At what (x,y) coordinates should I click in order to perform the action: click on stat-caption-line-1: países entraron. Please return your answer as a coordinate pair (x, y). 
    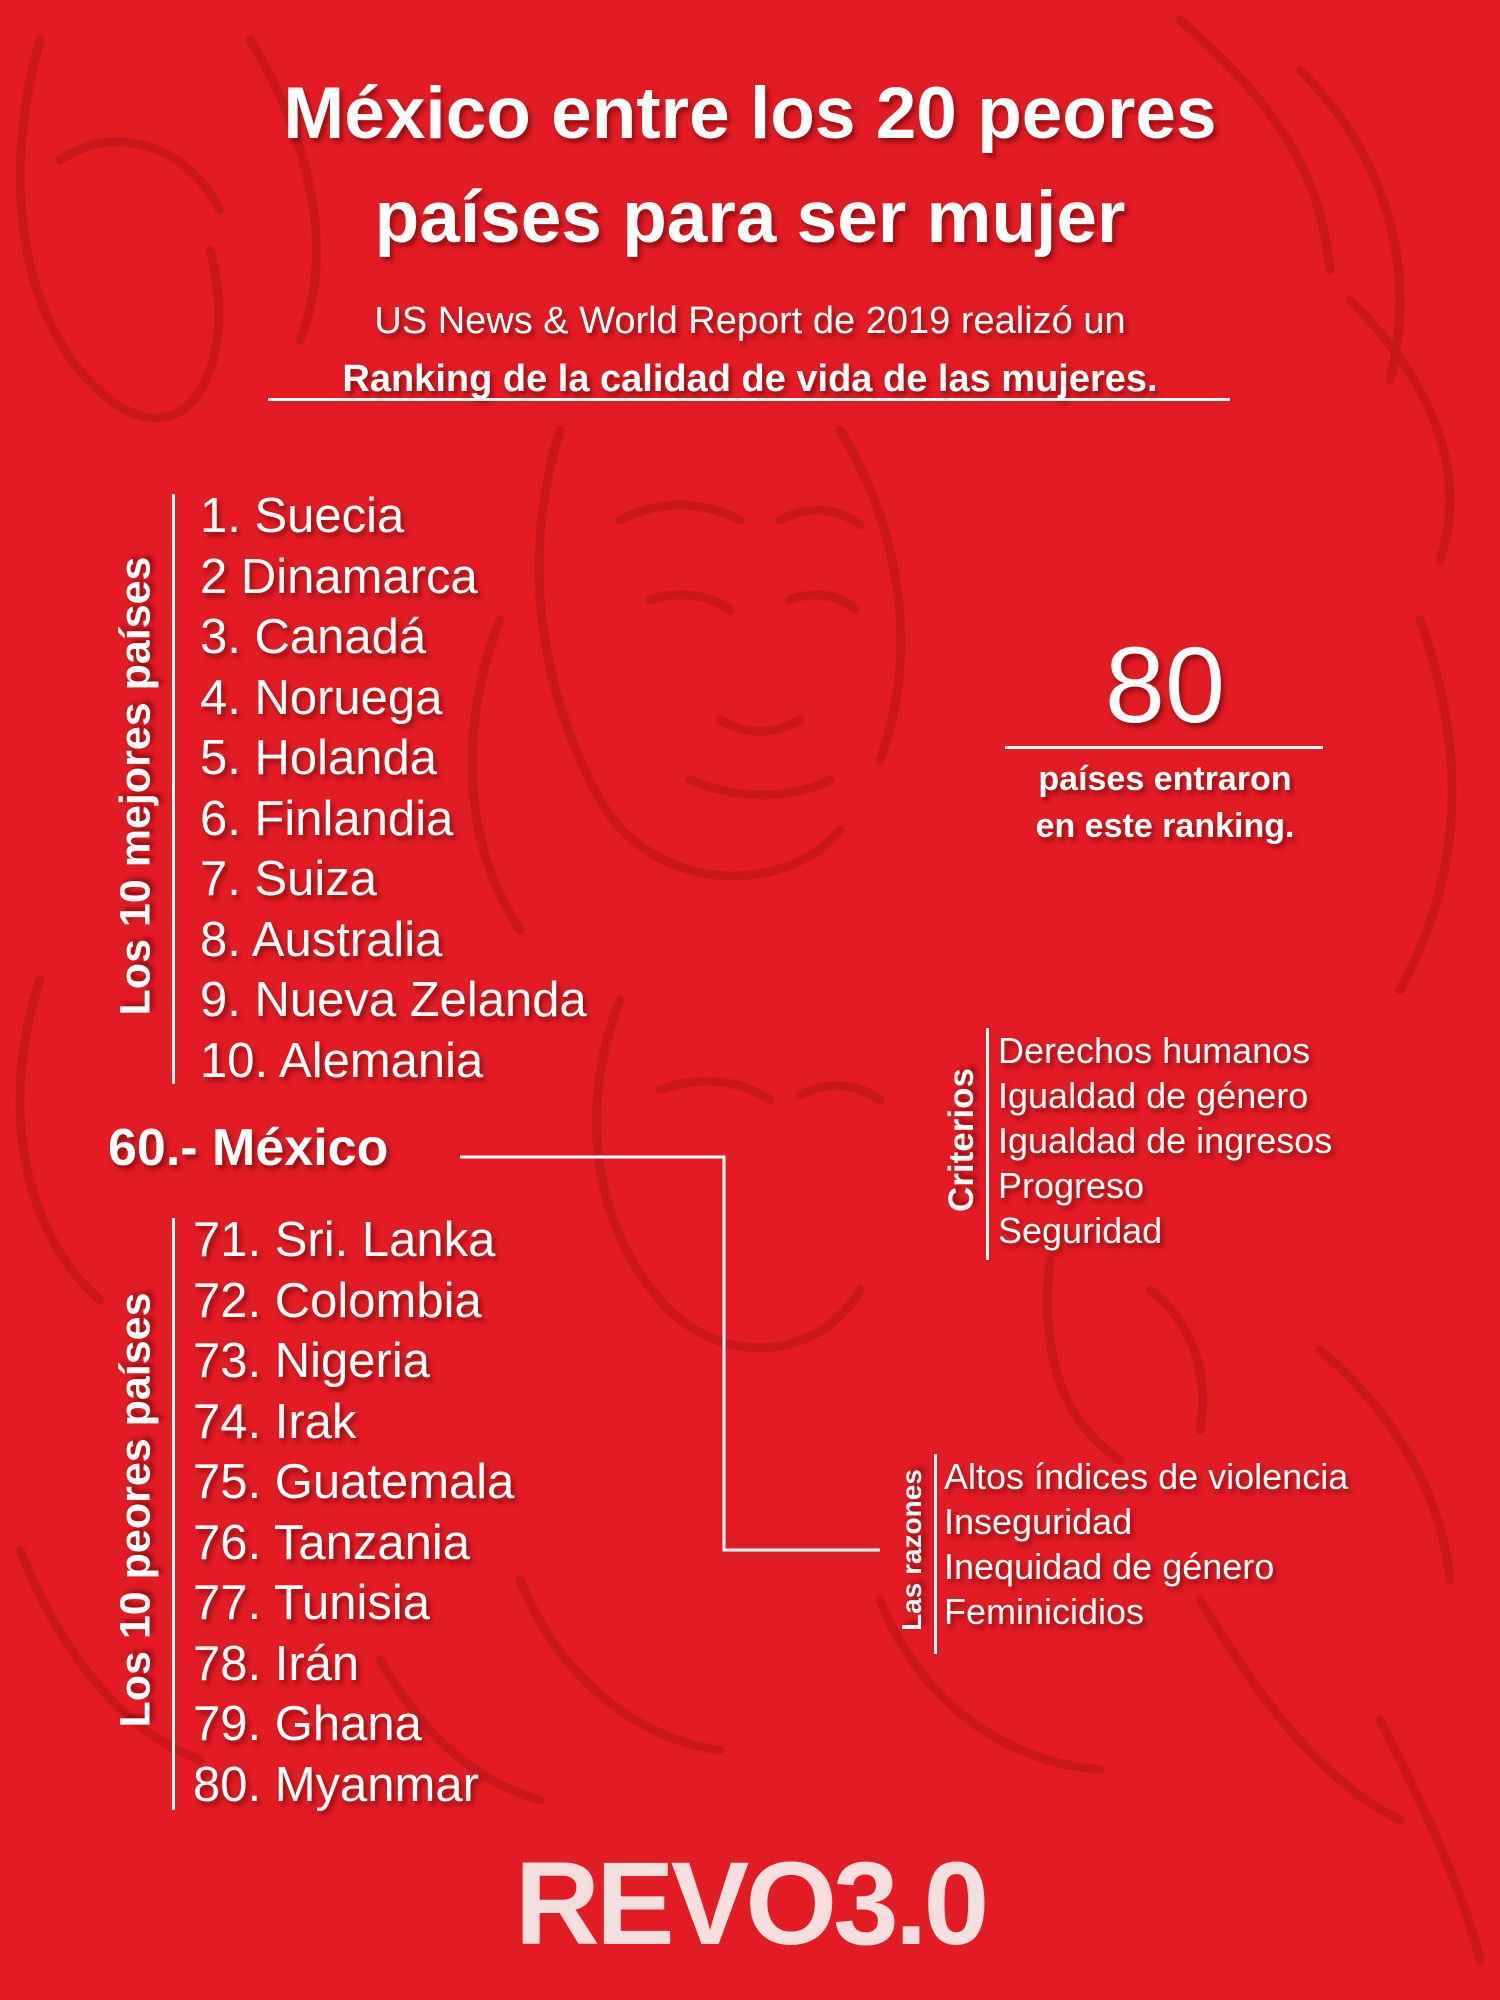
    Looking at the image, I should click on (1165, 779).